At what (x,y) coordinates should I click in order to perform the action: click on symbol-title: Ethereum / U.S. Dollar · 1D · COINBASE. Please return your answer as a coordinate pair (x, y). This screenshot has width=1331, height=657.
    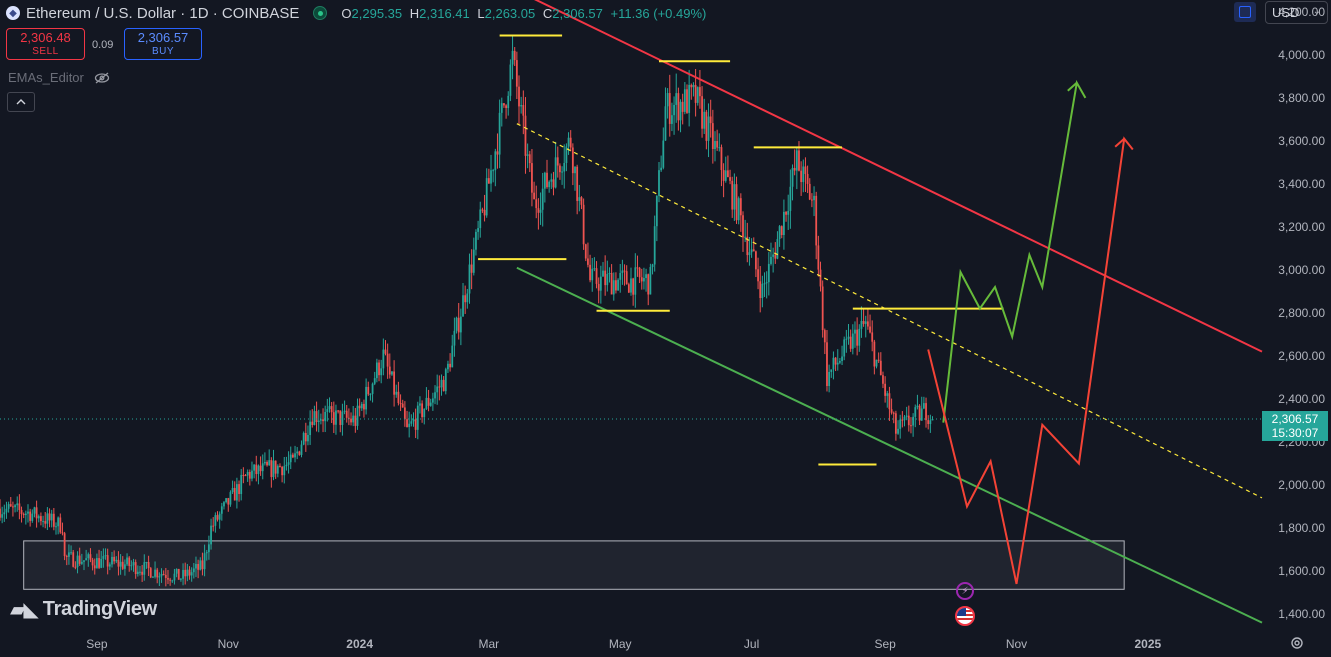
    Looking at the image, I should click on (163, 13).